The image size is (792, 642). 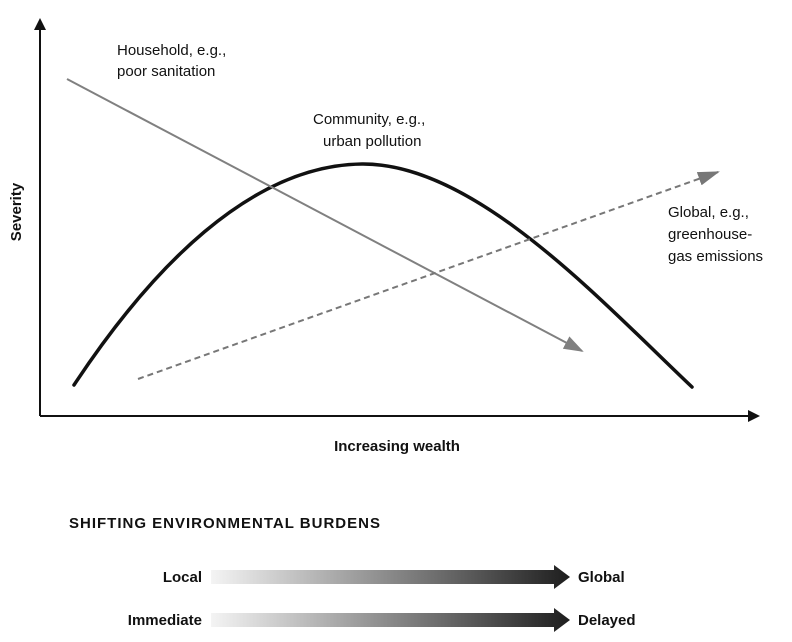 What do you see at coordinates (369, 119) in the screenshot?
I see `community-label-line1: Community, e.g.,` at bounding box center [369, 119].